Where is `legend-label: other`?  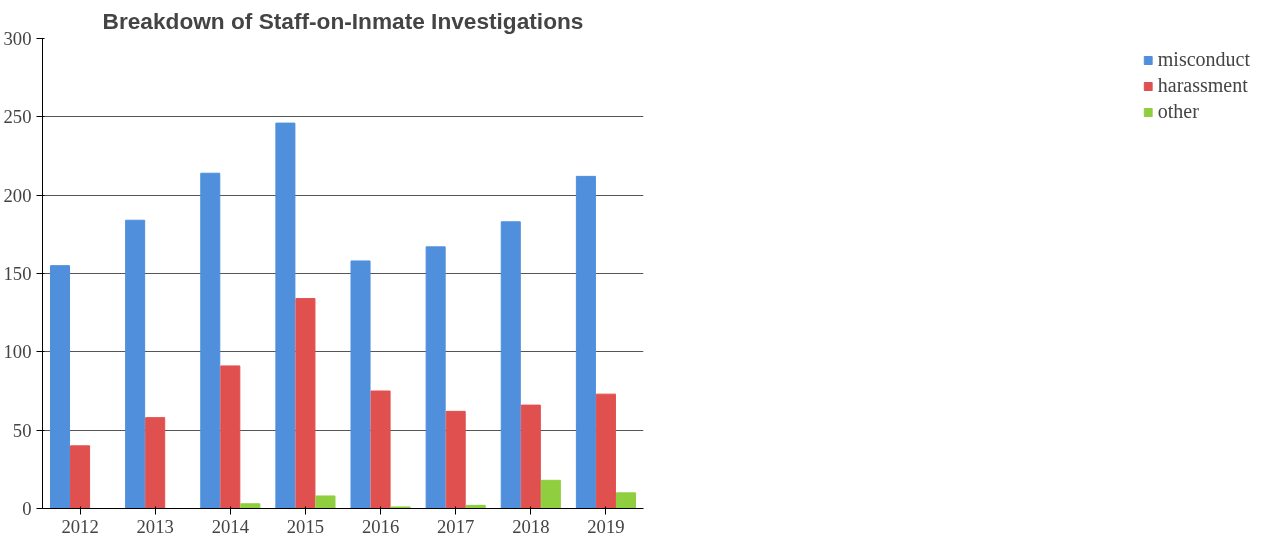 legend-label: other is located at coordinates (1178, 111).